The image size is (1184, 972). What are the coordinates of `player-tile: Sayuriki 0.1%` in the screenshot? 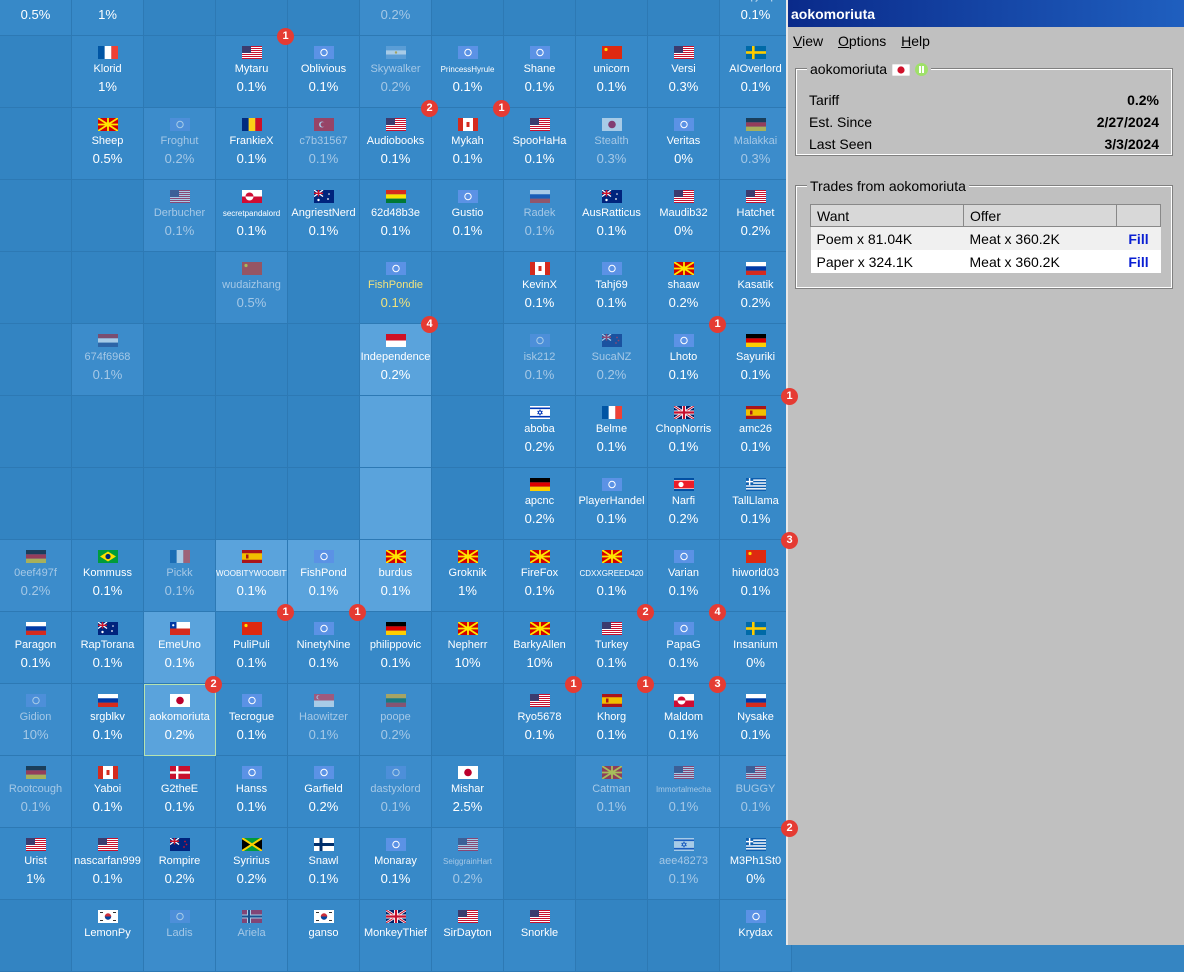 It's located at (756, 360).